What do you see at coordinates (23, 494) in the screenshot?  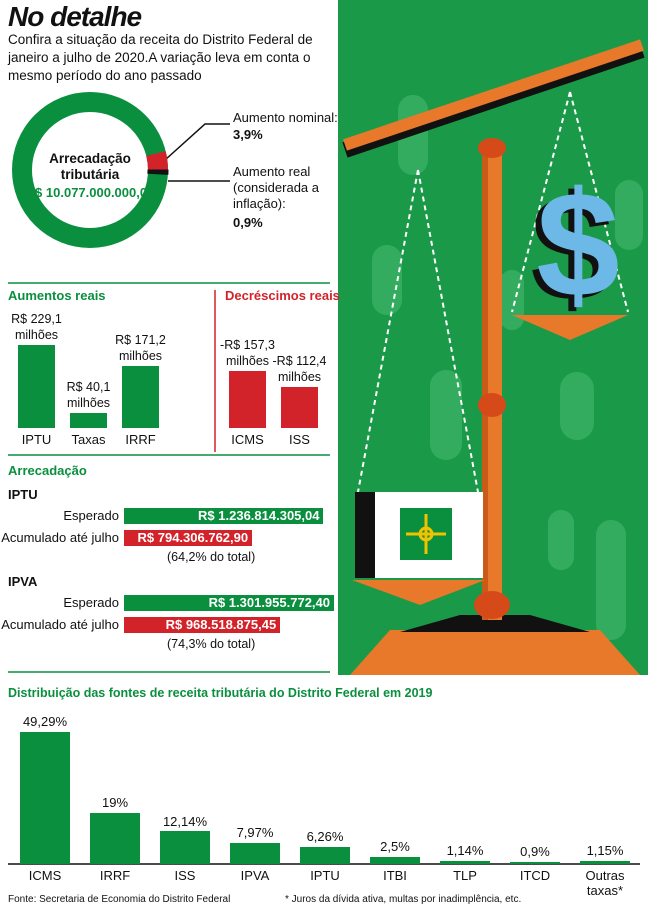 I see `group-title: IPTU` at bounding box center [23, 494].